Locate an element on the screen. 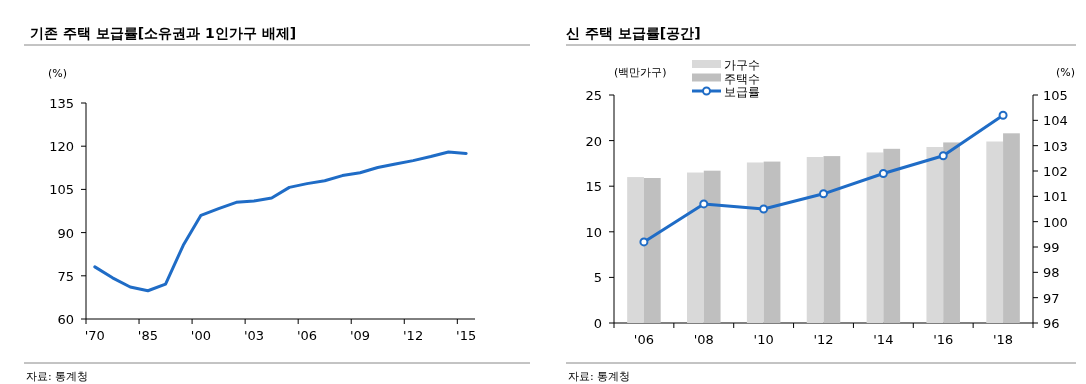  y-tick-label: 75 is located at coordinates (65, 276).